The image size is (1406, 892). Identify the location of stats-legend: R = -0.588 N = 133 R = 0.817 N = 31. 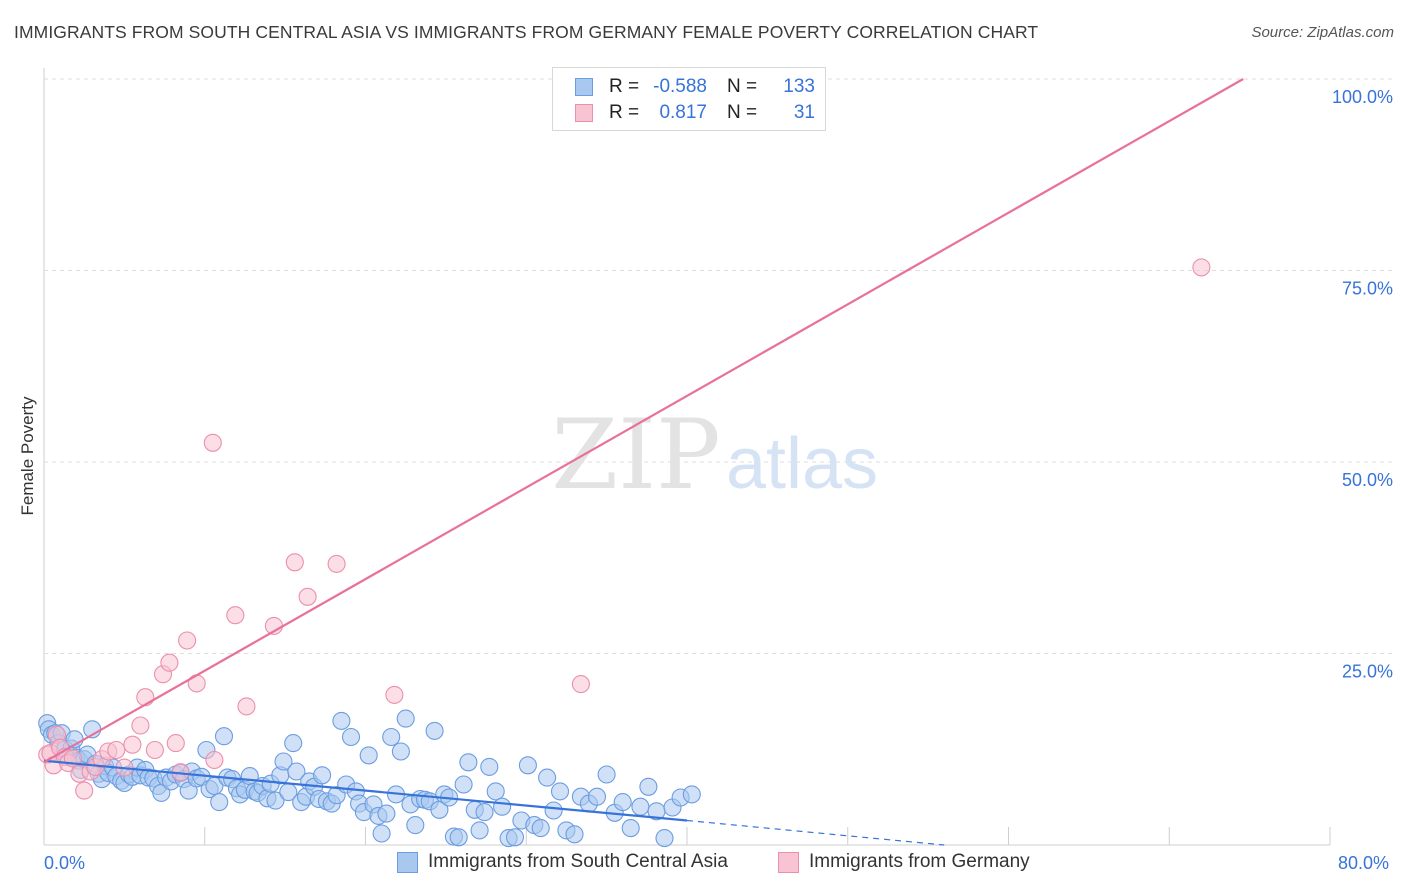
(689, 99).